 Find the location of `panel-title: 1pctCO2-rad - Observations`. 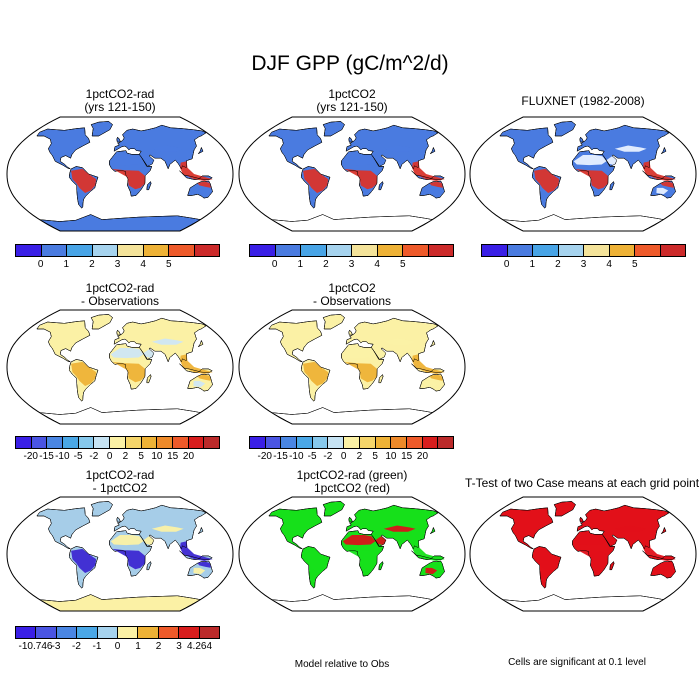

panel-title: 1pctCO2-rad - Observations is located at coordinates (120, 294).